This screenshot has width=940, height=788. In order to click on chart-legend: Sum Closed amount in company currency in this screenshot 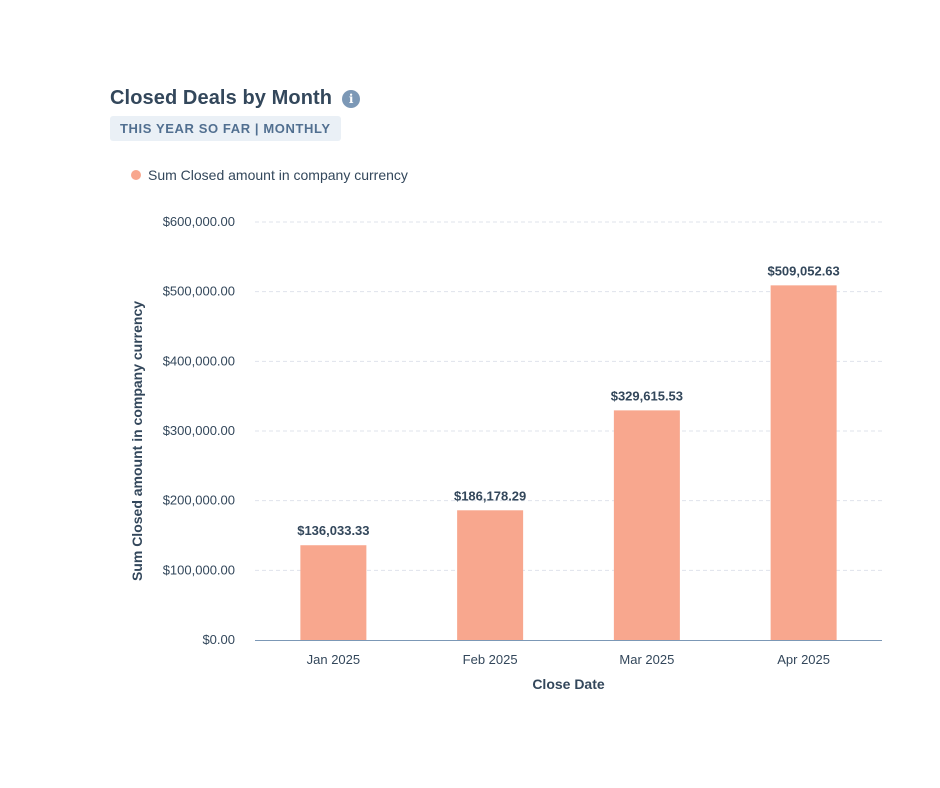, I will do `click(269, 175)`.